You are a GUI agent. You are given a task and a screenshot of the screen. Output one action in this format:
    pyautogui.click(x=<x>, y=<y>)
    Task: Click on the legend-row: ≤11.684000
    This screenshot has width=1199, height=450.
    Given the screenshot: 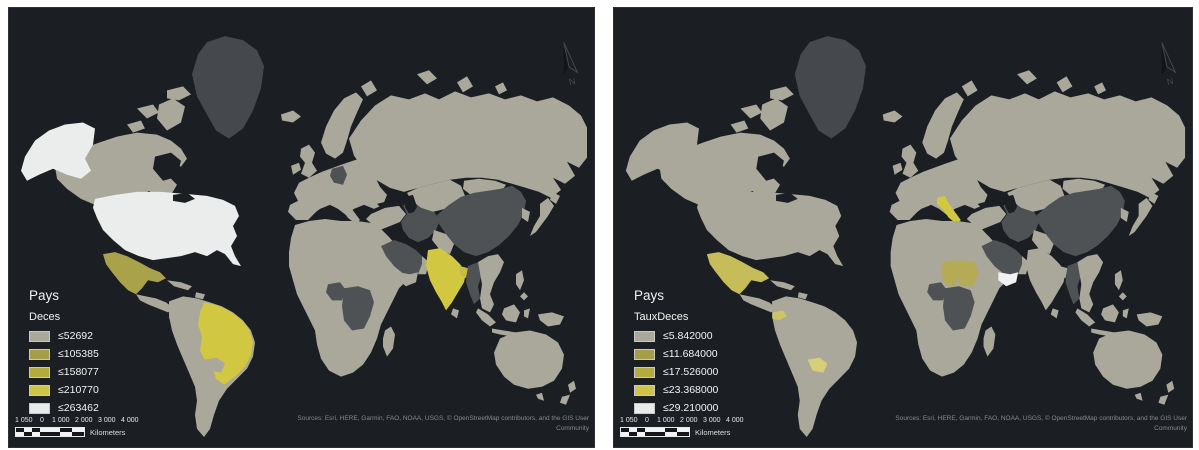 What is the action you would take?
    pyautogui.click(x=676, y=354)
    